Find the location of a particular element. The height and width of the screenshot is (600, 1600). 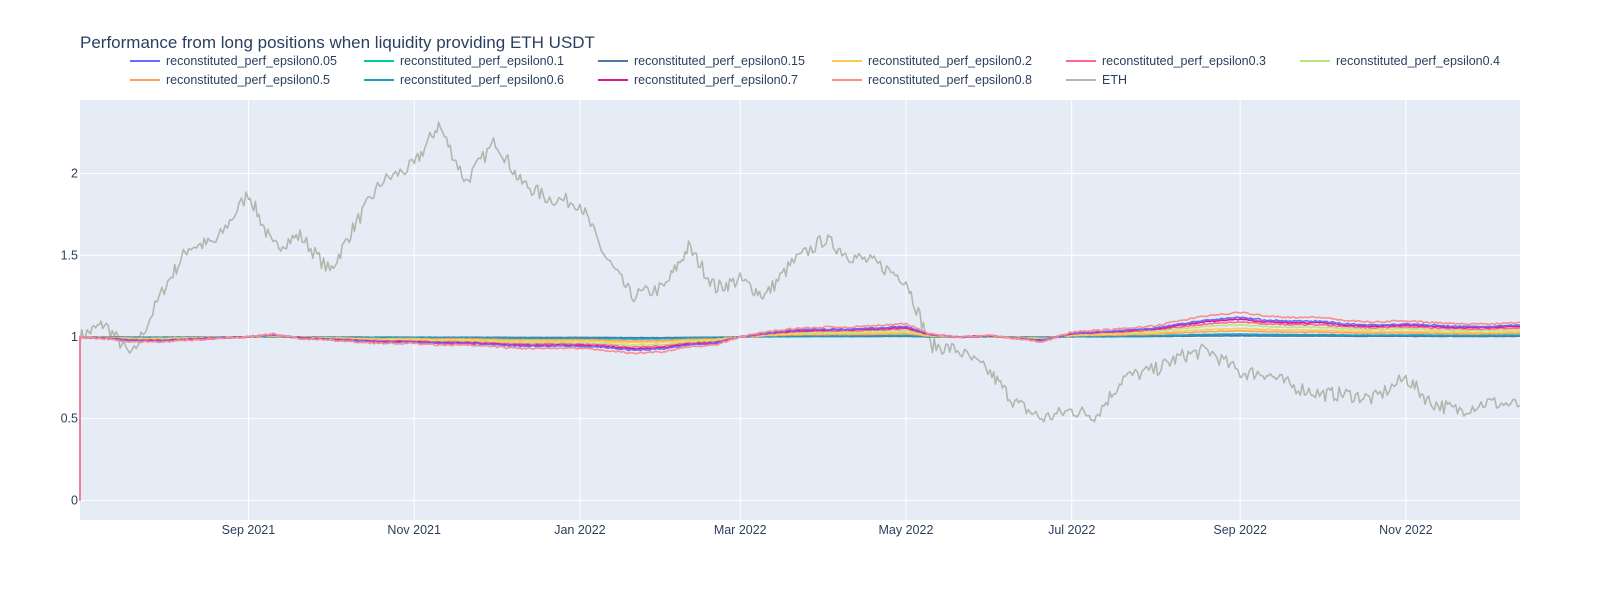

legend-item: reconstituted_perf_epsilon0.05 is located at coordinates (247, 60).